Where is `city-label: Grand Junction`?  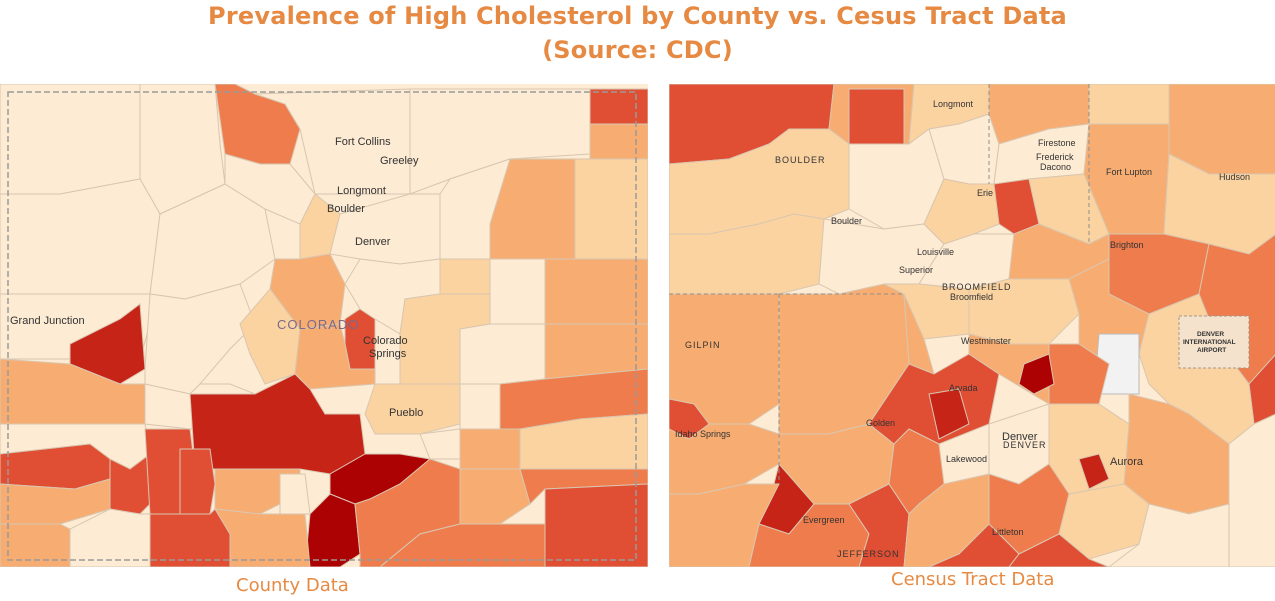
city-label: Grand Junction is located at coordinates (47, 321).